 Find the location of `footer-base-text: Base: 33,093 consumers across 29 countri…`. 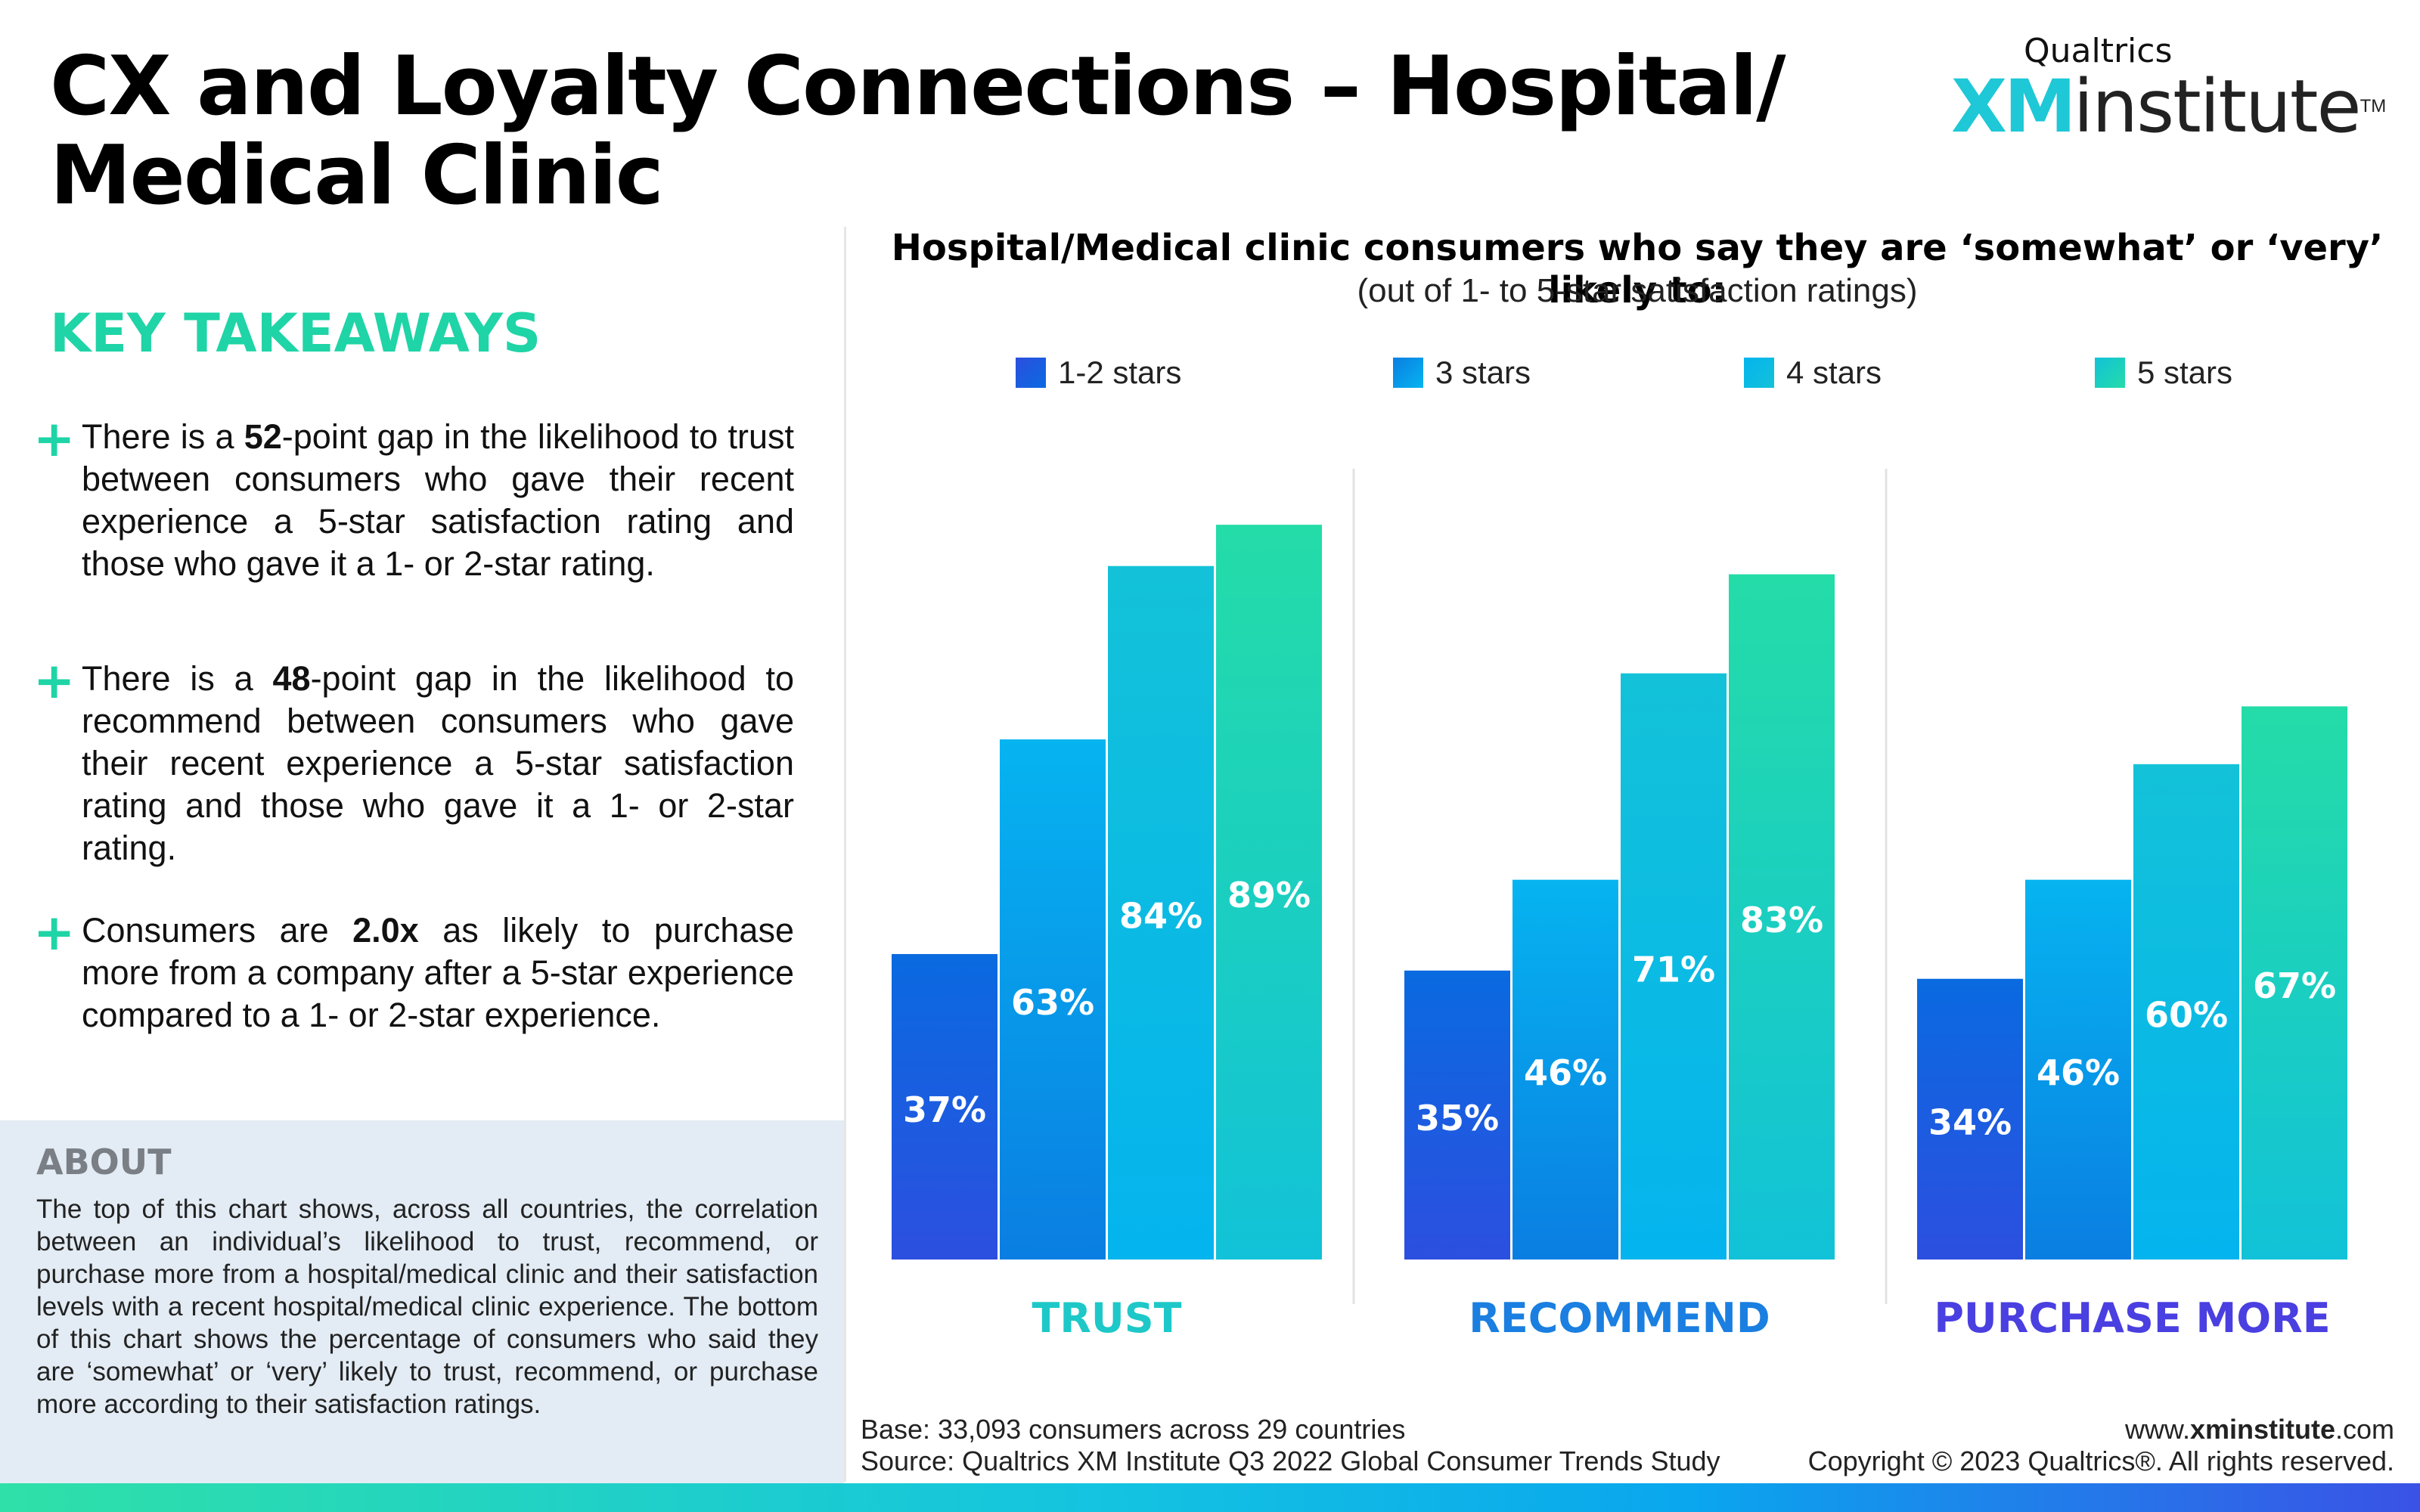

footer-base-text: Base: 33,093 consumers across 29 countri… is located at coordinates (1133, 1429).